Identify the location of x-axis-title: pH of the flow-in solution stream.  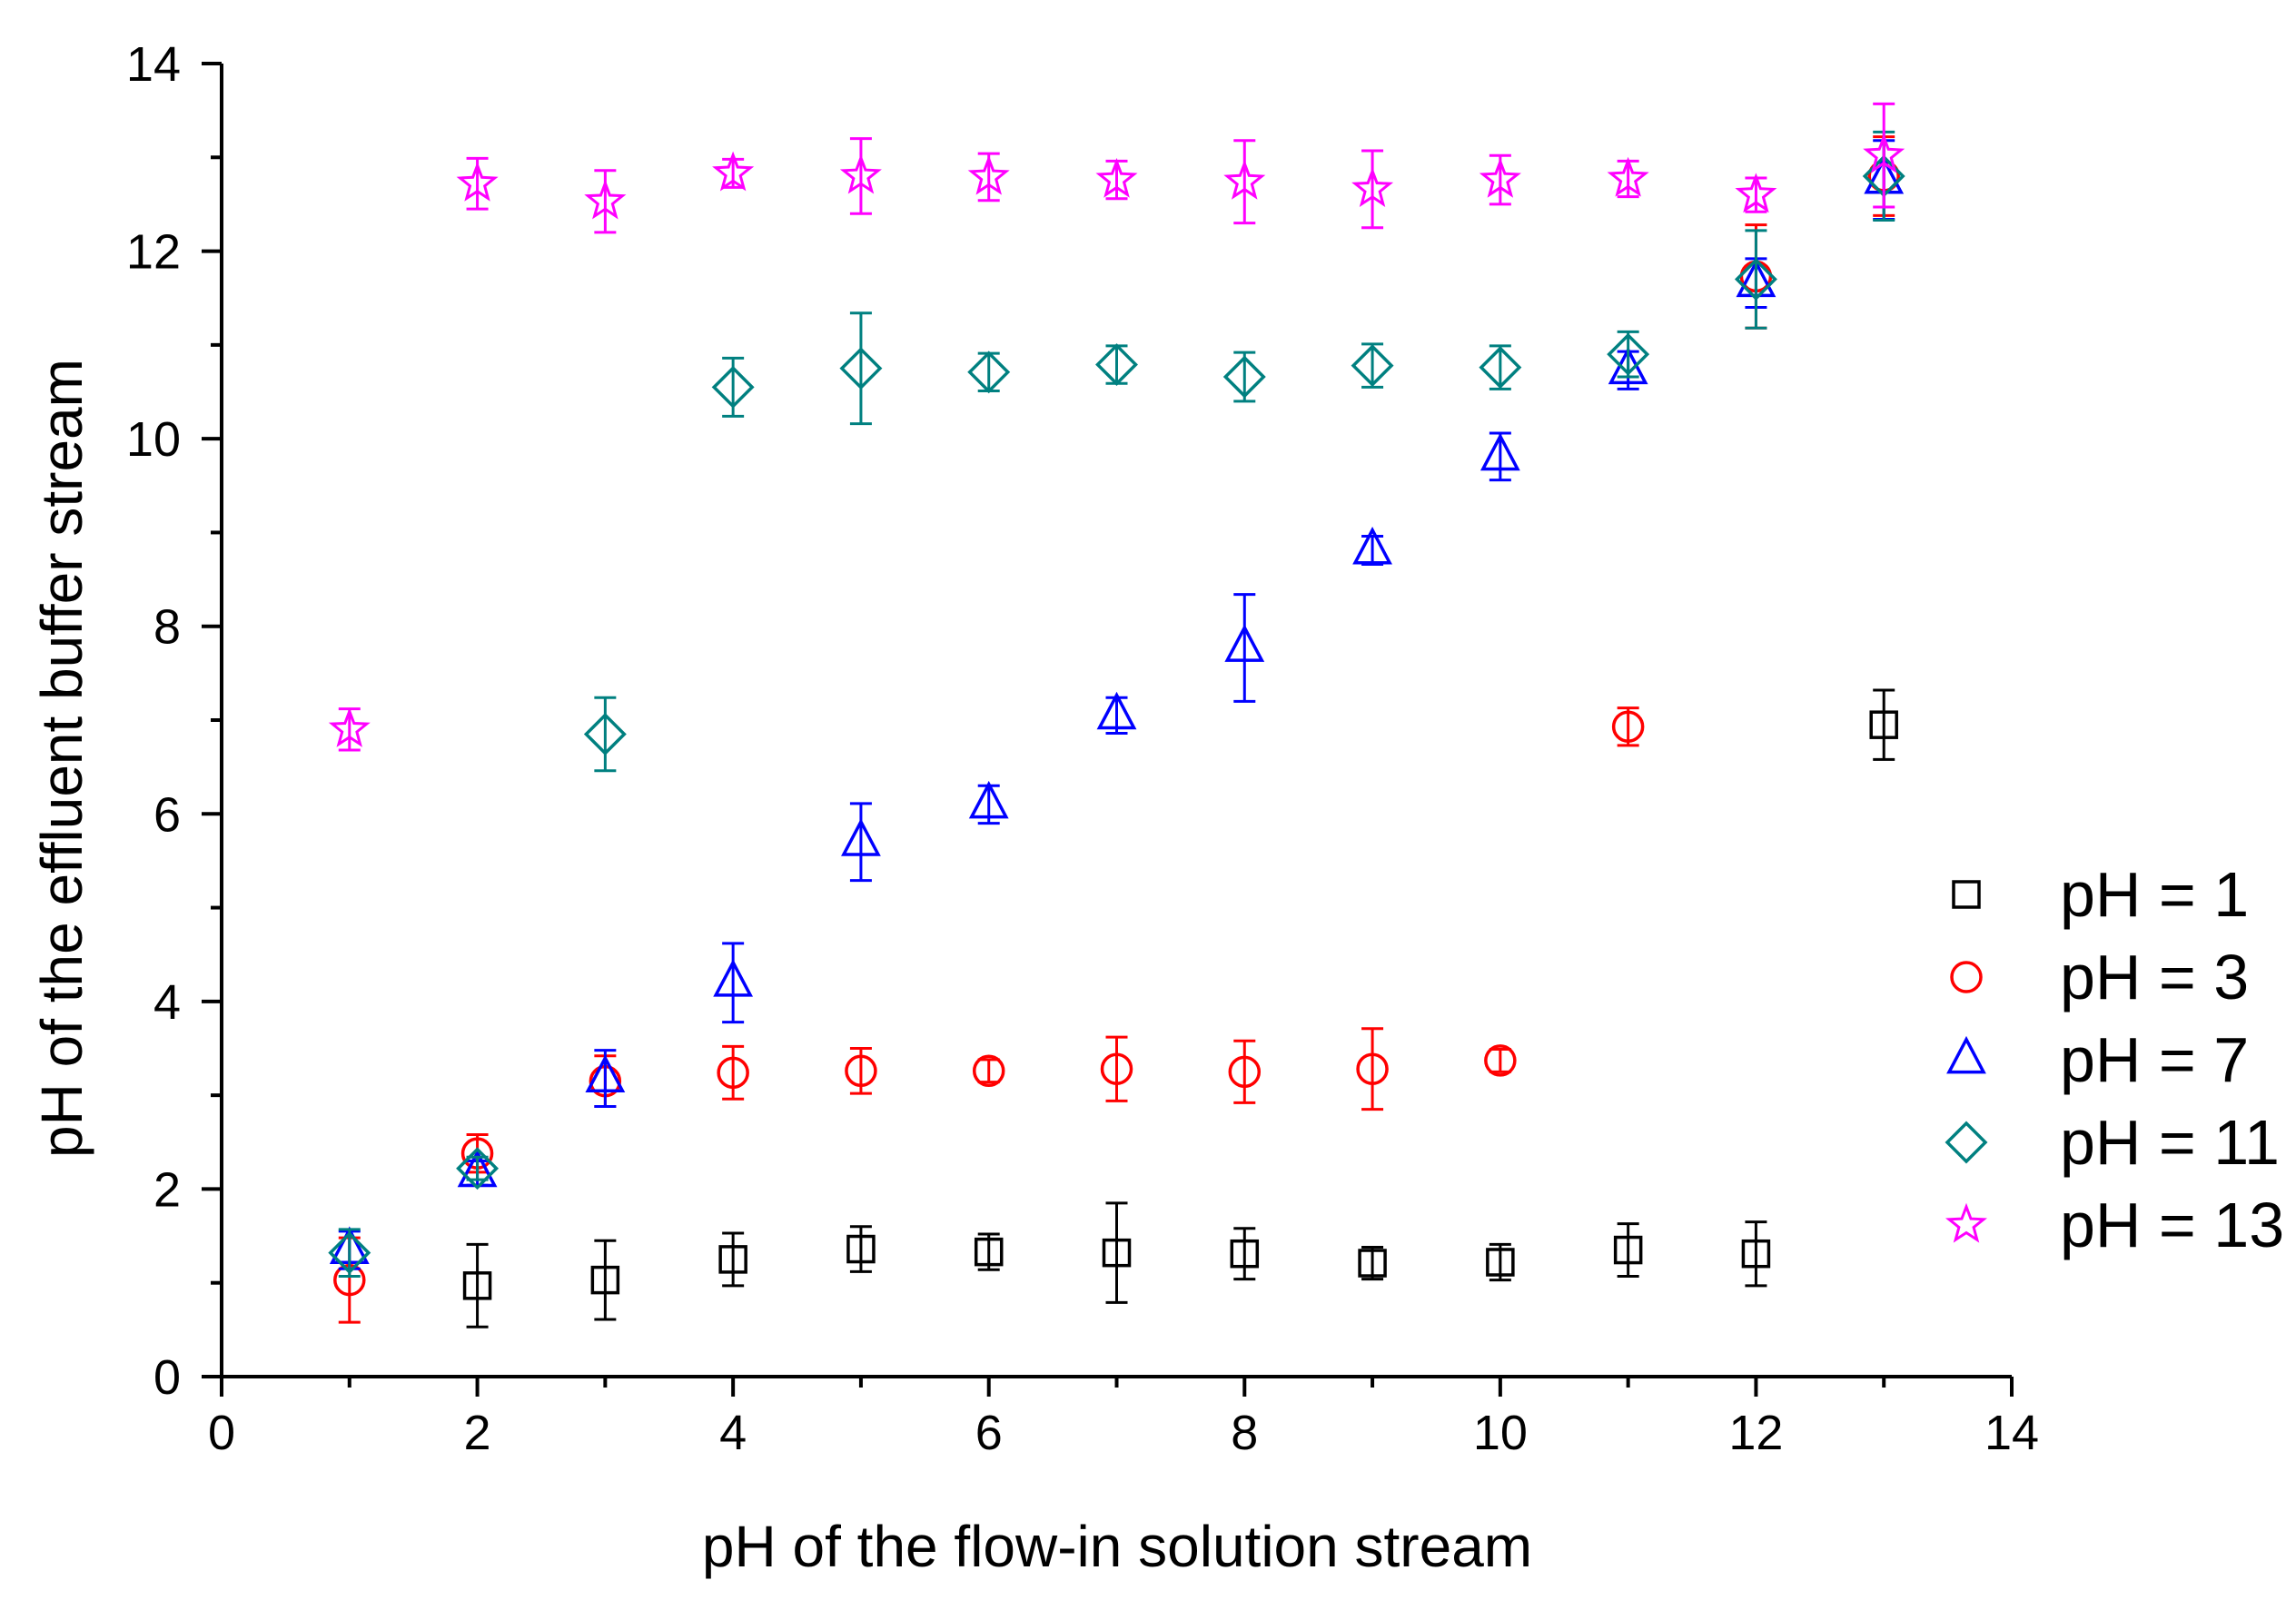
(1117, 1546).